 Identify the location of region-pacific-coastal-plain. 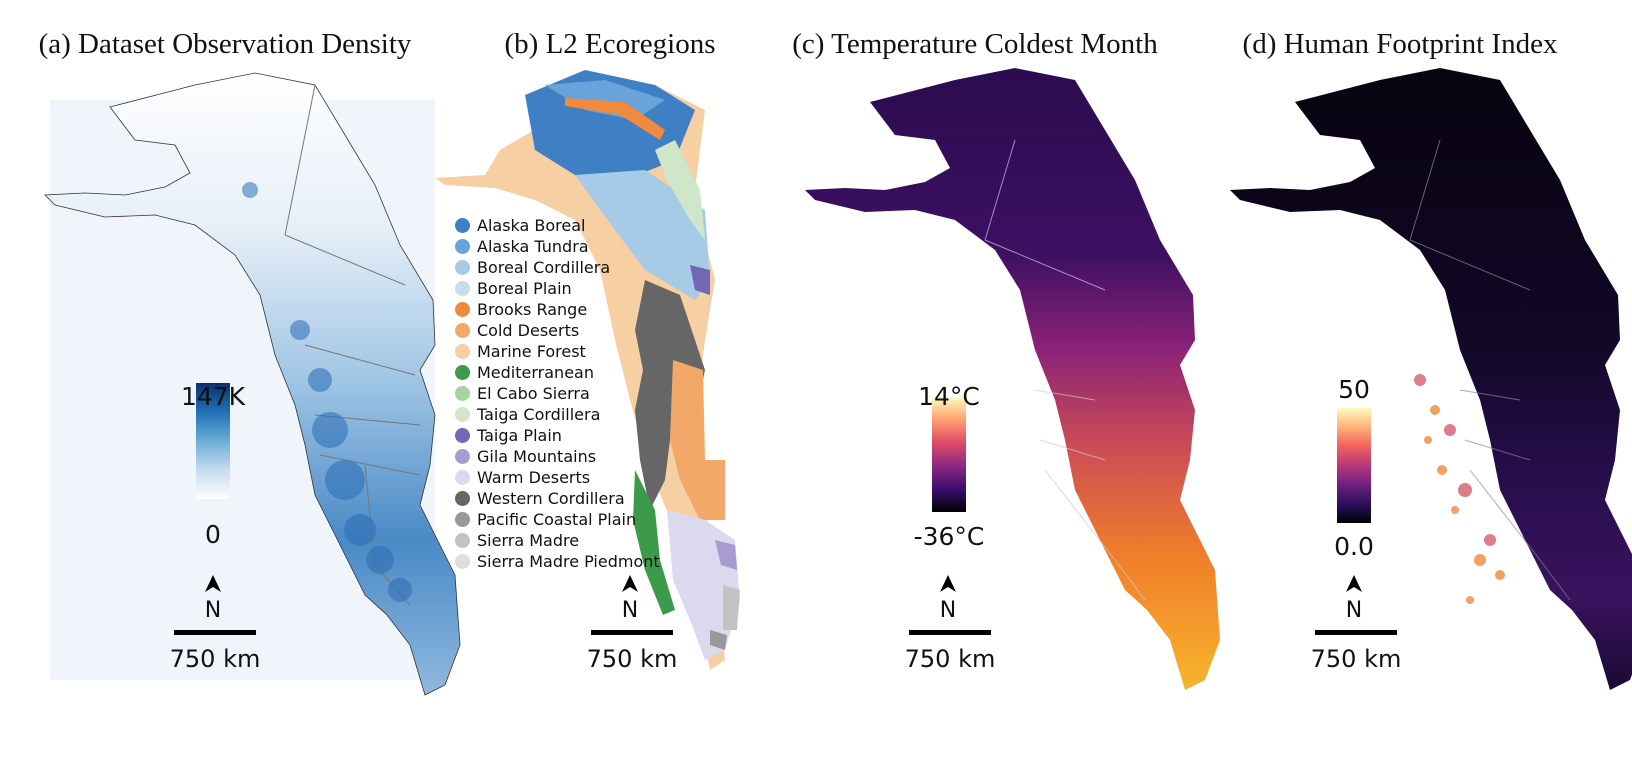
(718, 640).